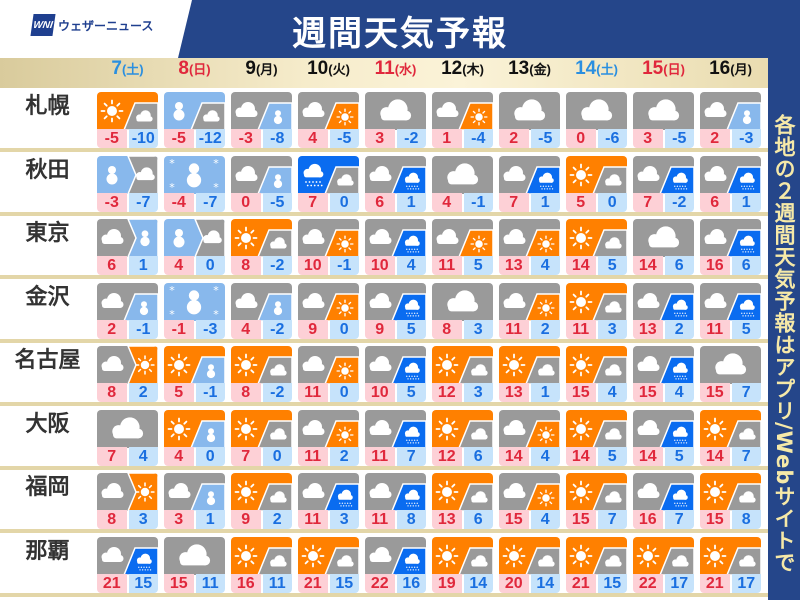 This screenshot has height=600, width=800. I want to click on low-temp: -5, so click(545, 138).